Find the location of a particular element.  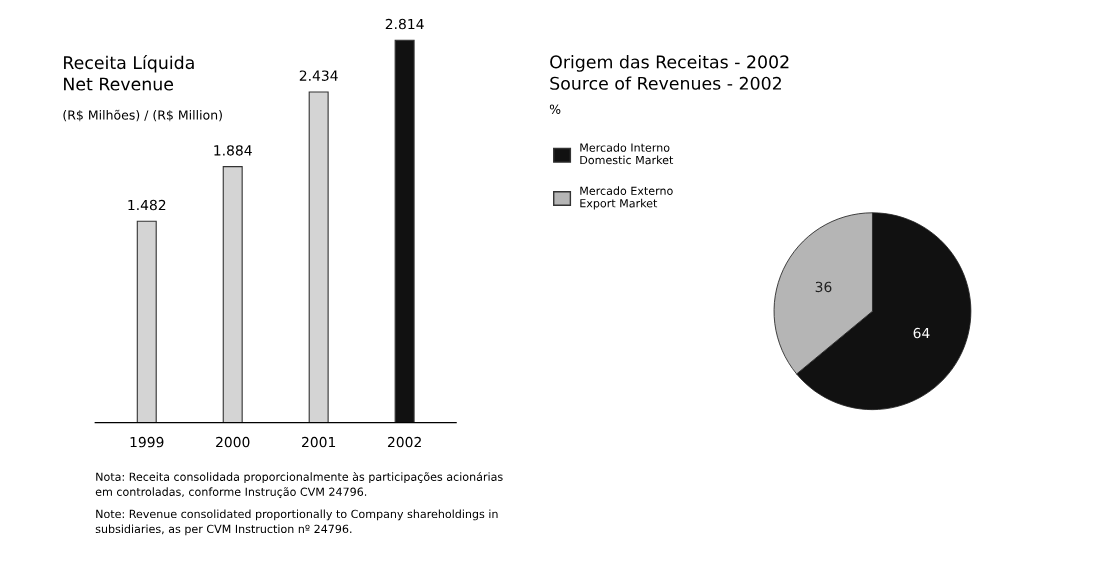

data-label: 1.884 is located at coordinates (233, 150).